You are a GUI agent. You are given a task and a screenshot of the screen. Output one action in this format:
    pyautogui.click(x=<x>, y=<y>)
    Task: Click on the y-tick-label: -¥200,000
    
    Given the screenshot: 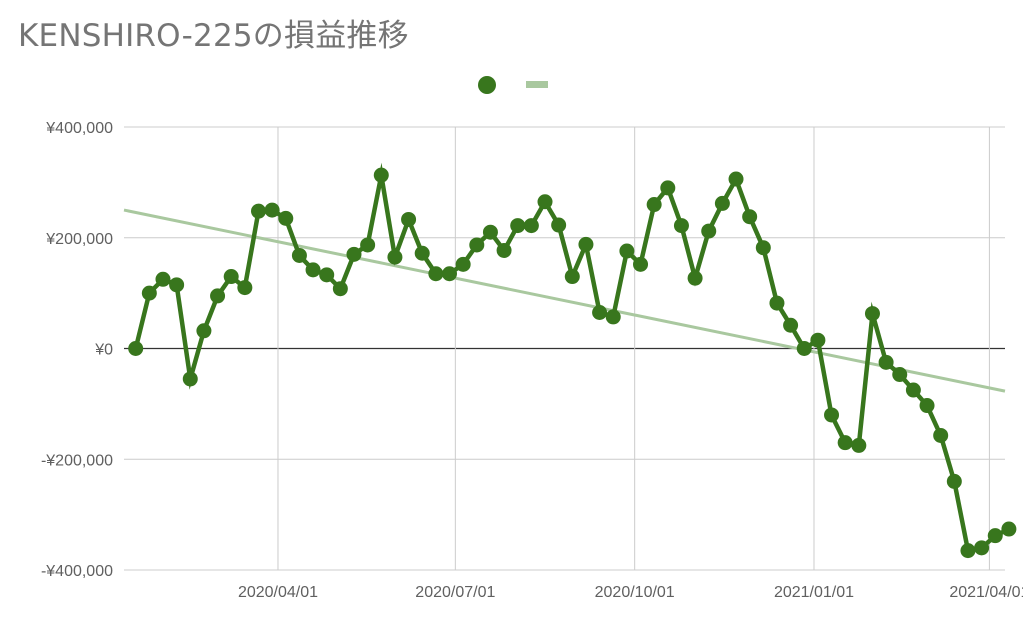 What is the action you would take?
    pyautogui.click(x=77, y=460)
    